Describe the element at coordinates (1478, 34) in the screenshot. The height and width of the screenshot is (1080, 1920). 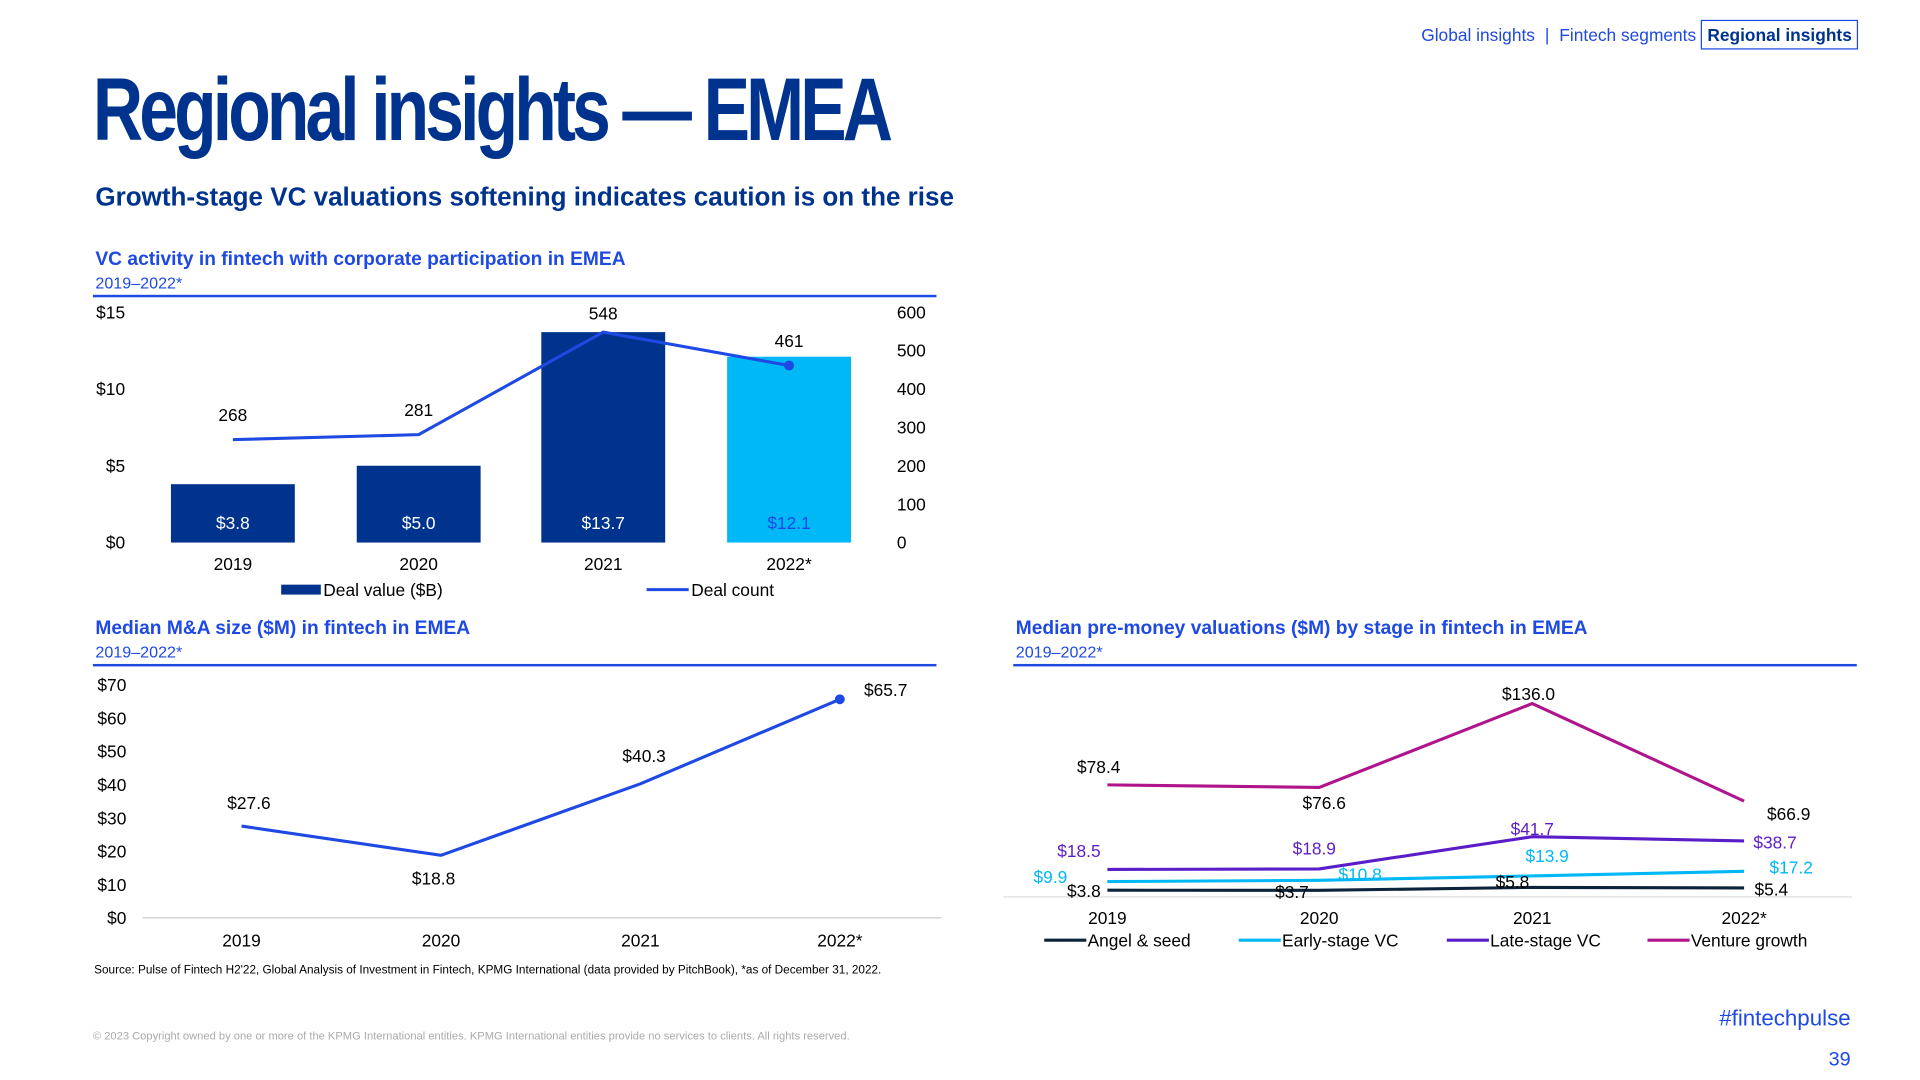
I see `nav-global-insights: Global insights` at that location.